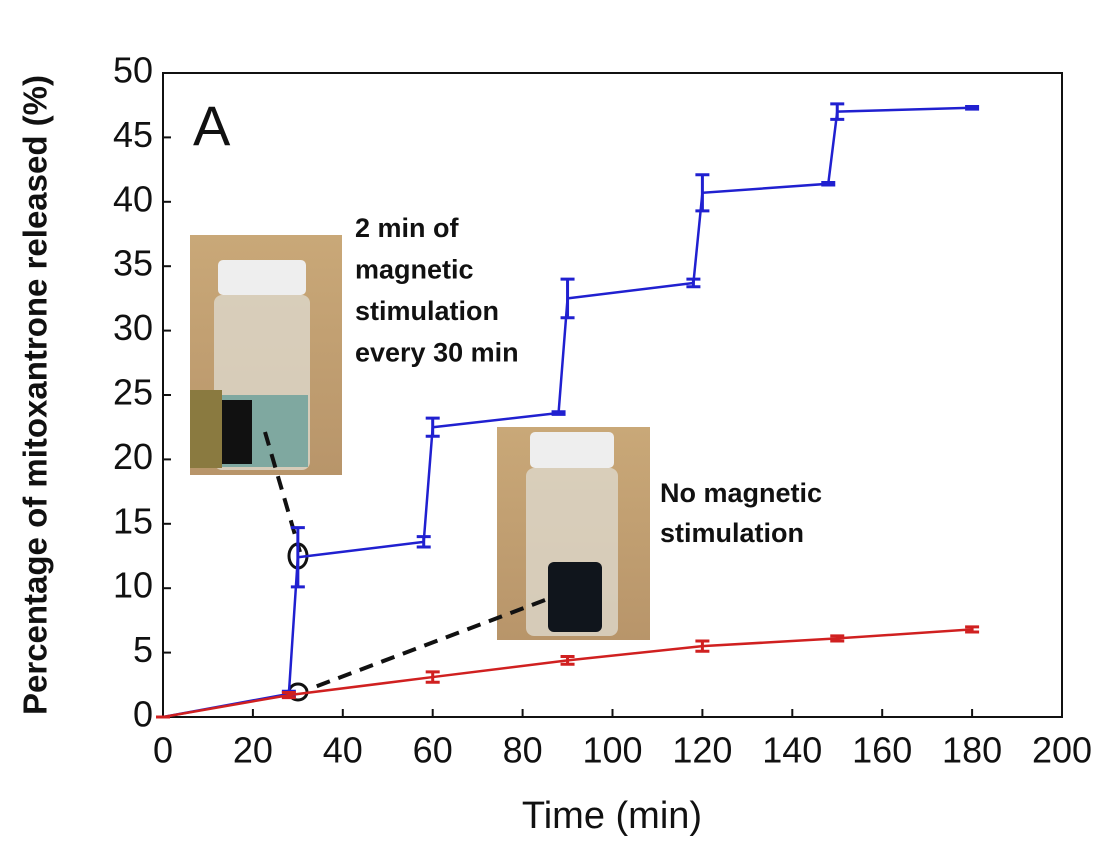  Describe the element at coordinates (143, 714) in the screenshot. I see `y-tick-label: 0` at that location.